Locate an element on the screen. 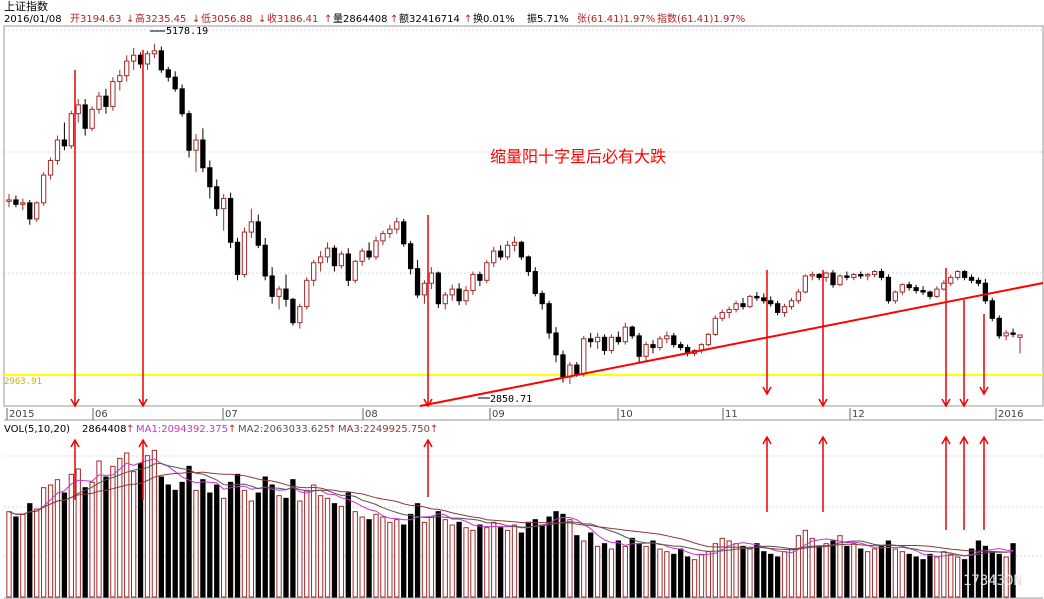  vol-ma3-arrow: ↑ is located at coordinates (434, 429).